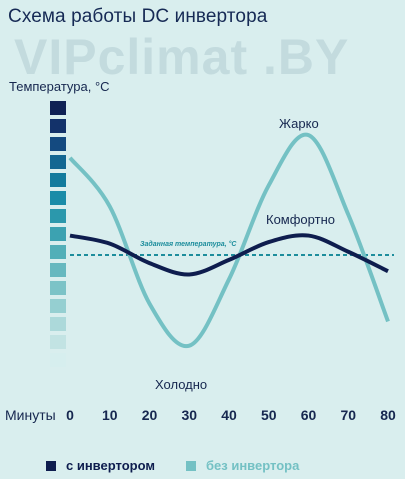 Image resolution: width=405 pixels, height=479 pixels. What do you see at coordinates (268, 415) in the screenshot?
I see `x-tick-label: 50` at bounding box center [268, 415].